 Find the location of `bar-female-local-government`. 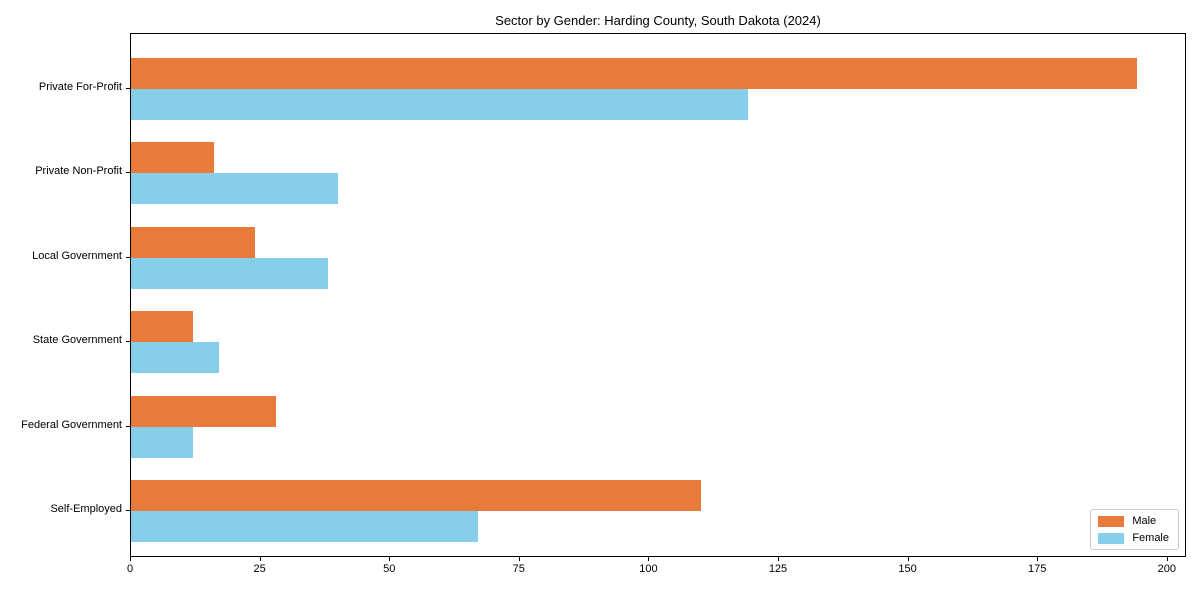

bar-female-local-government is located at coordinates (229, 273).